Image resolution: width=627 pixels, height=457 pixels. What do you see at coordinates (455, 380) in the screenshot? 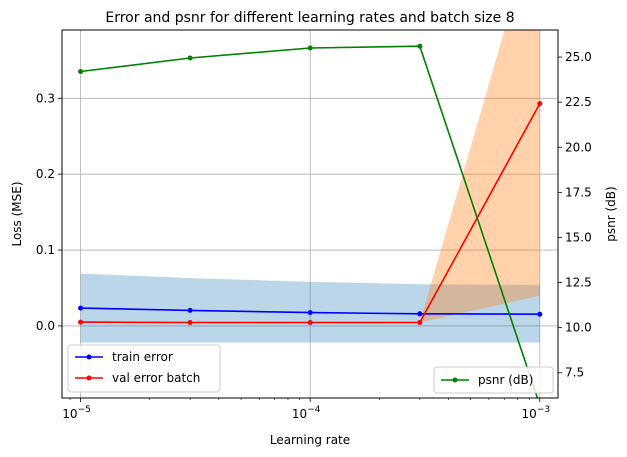
I see `legend-psnr-marker` at bounding box center [455, 380].